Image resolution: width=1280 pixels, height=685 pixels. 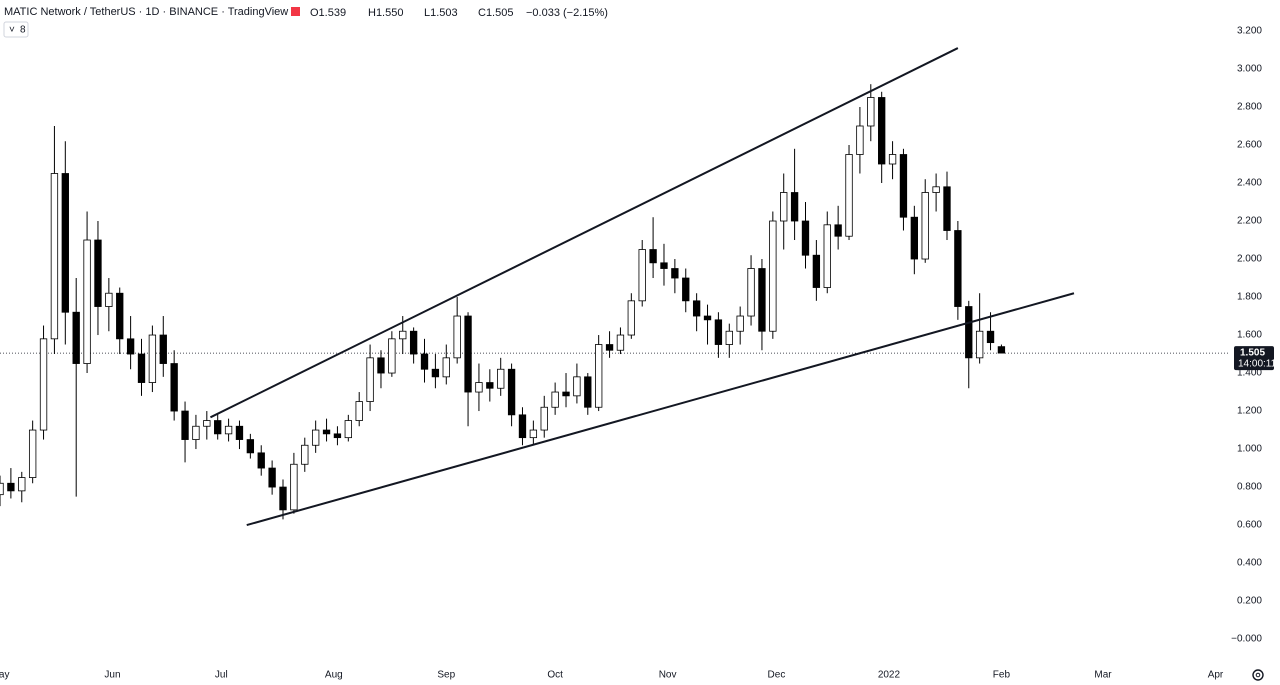 What do you see at coordinates (446, 675) in the screenshot?
I see `x-tick-label: Sep` at bounding box center [446, 675].